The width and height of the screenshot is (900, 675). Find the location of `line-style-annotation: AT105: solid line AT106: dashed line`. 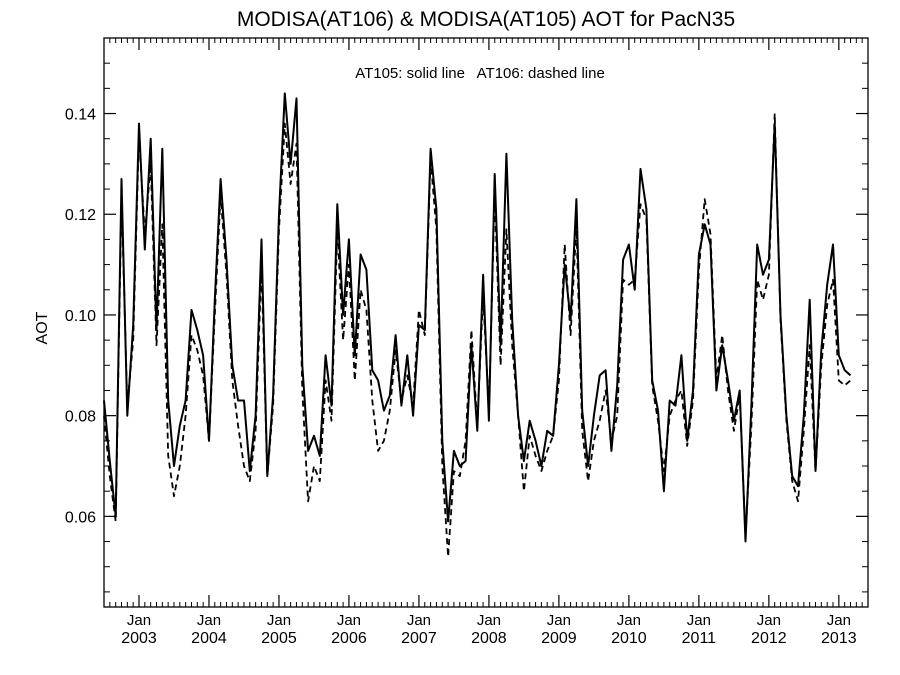

line-style-annotation: AT105: solid line AT106: dashed line is located at coordinates (480, 73).